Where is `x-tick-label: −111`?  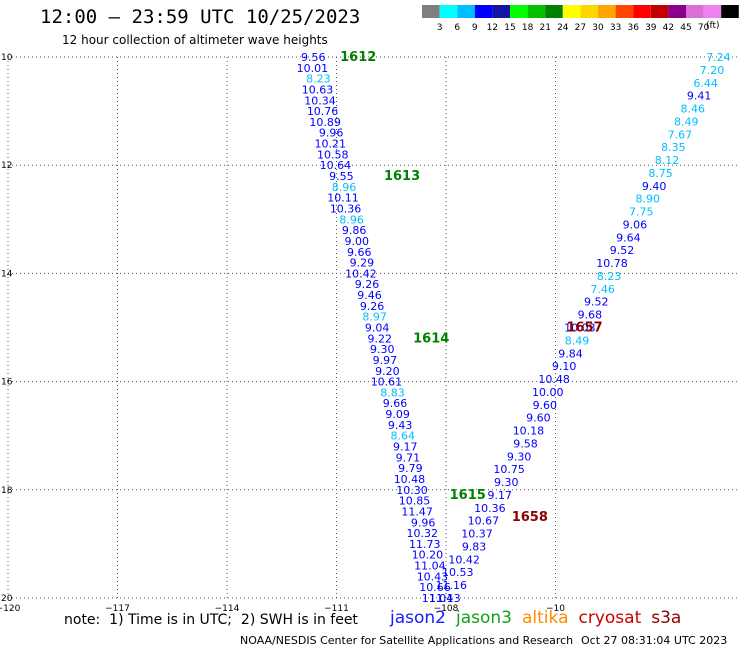 x-tick-label: −111 is located at coordinates (336, 609).